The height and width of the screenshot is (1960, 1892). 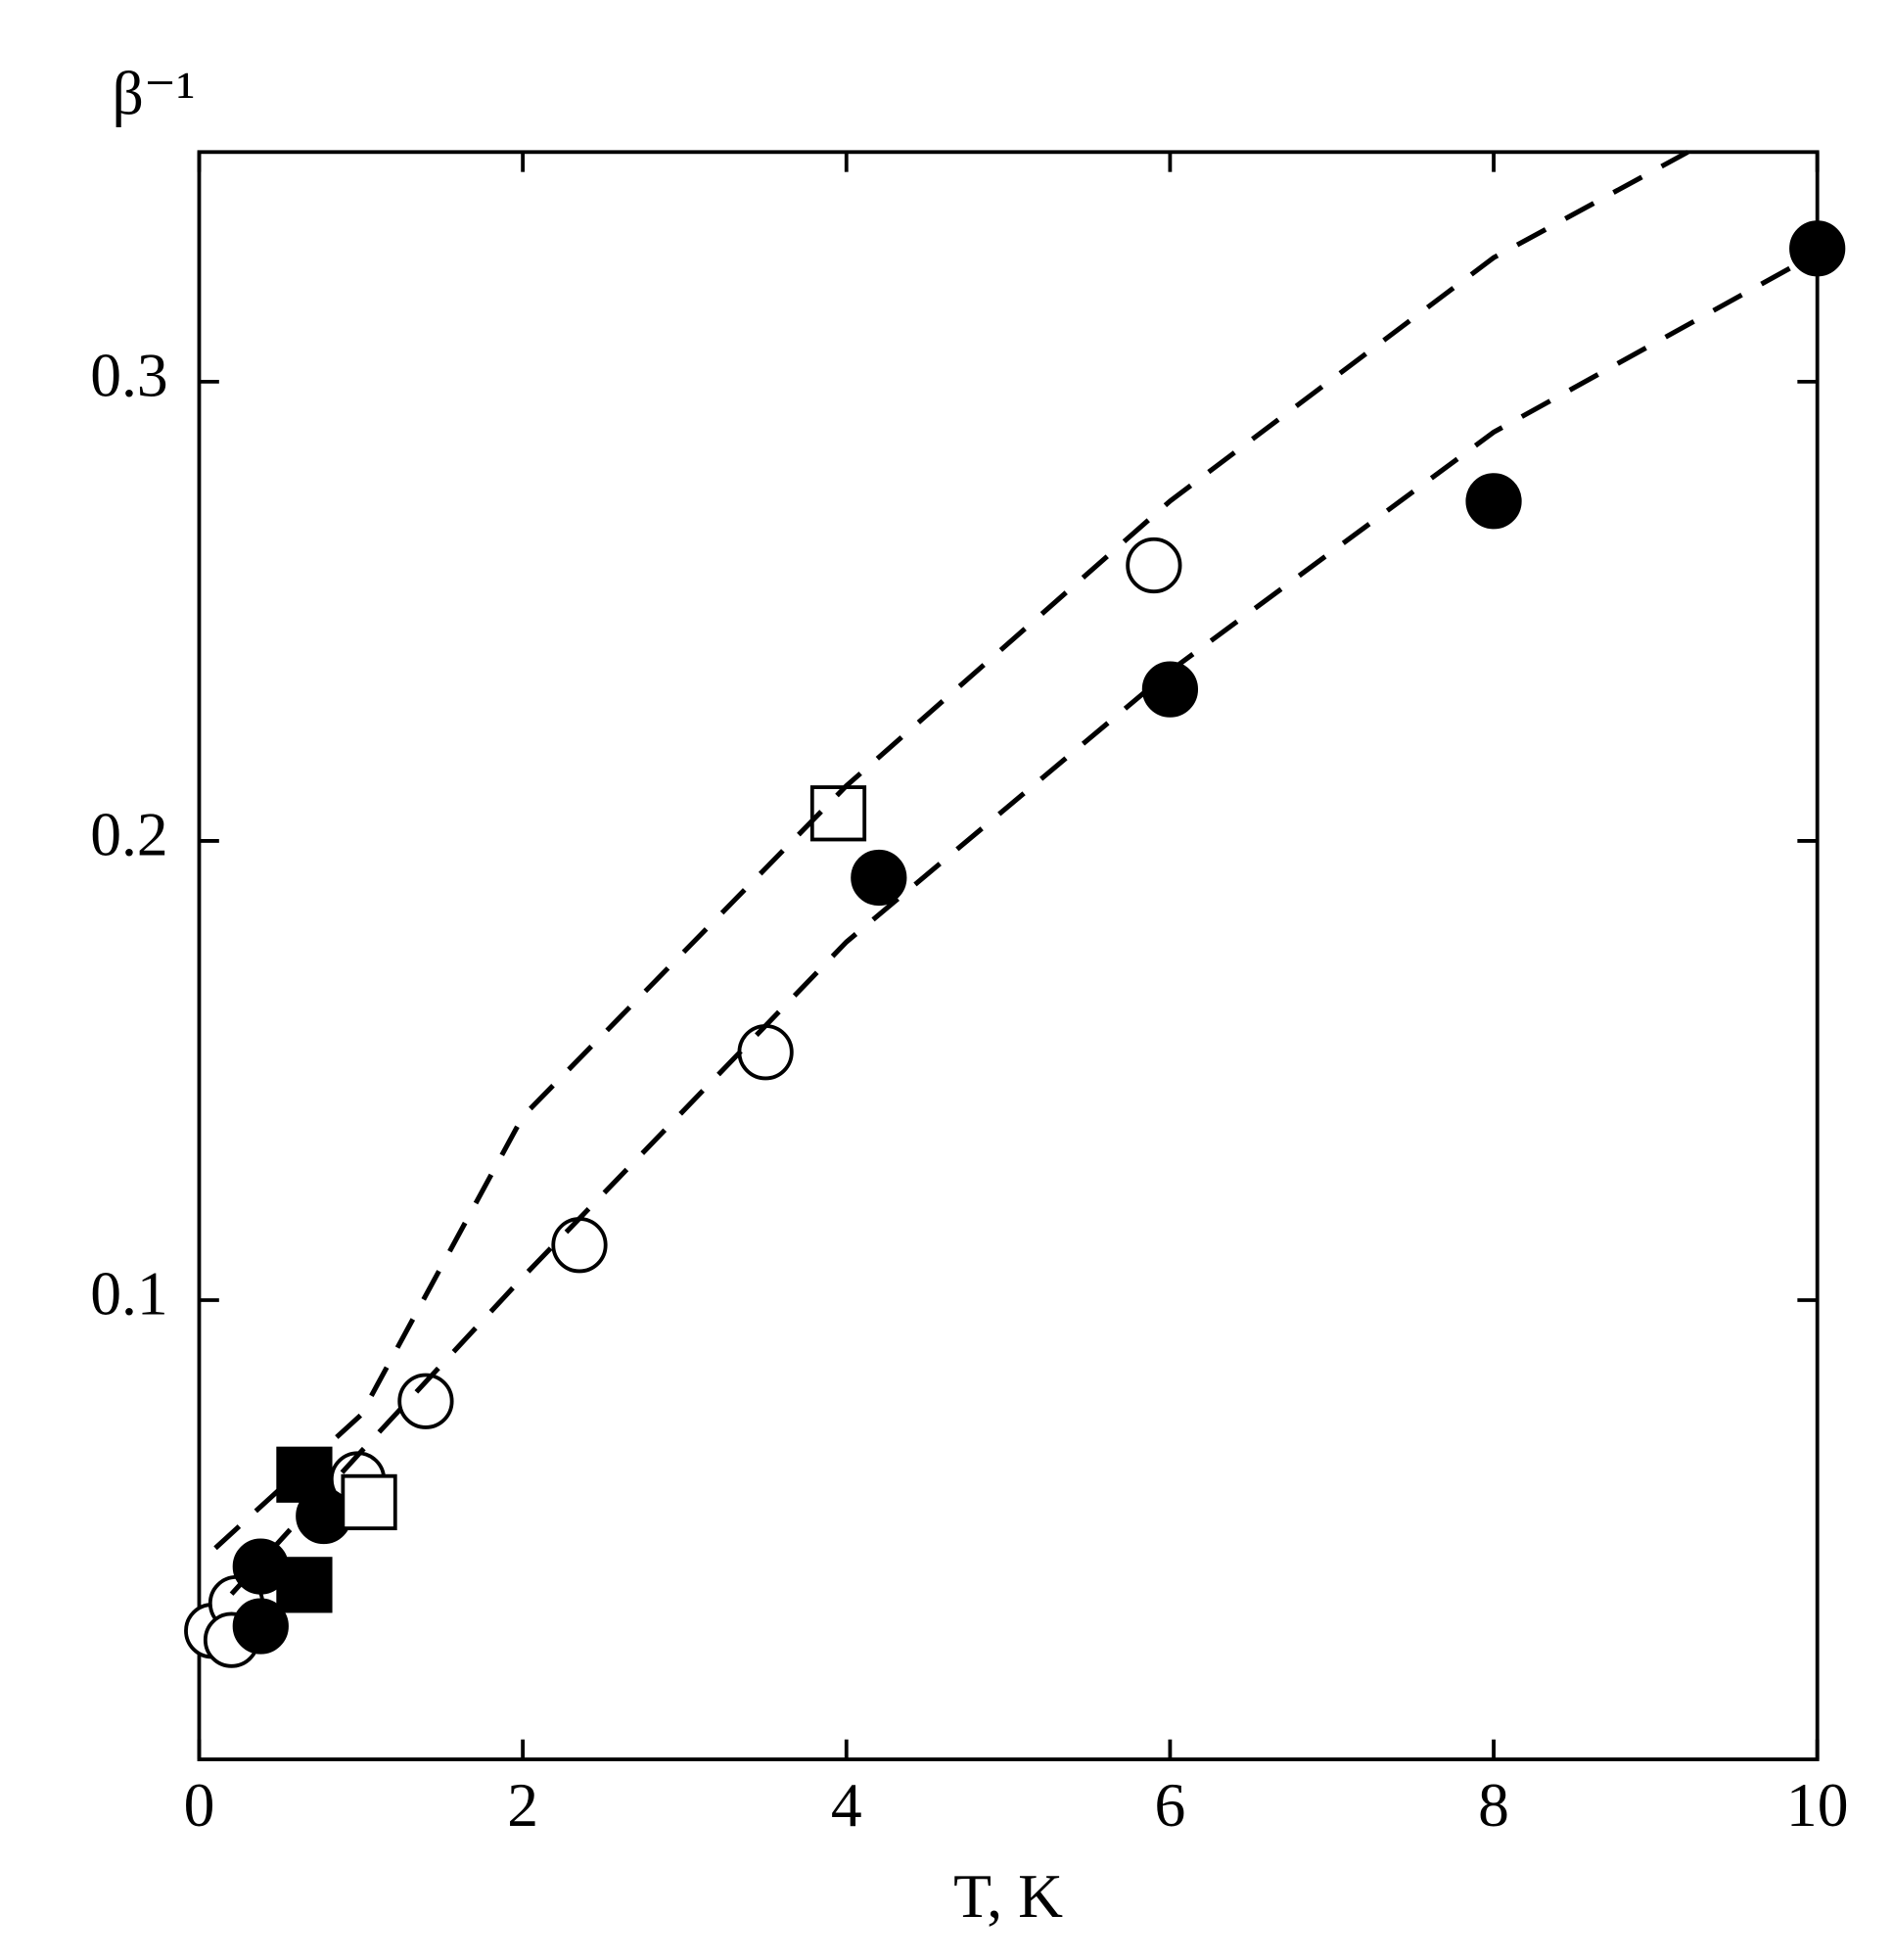 What do you see at coordinates (522, 1805) in the screenshot?
I see `x-tick-label: 2` at bounding box center [522, 1805].